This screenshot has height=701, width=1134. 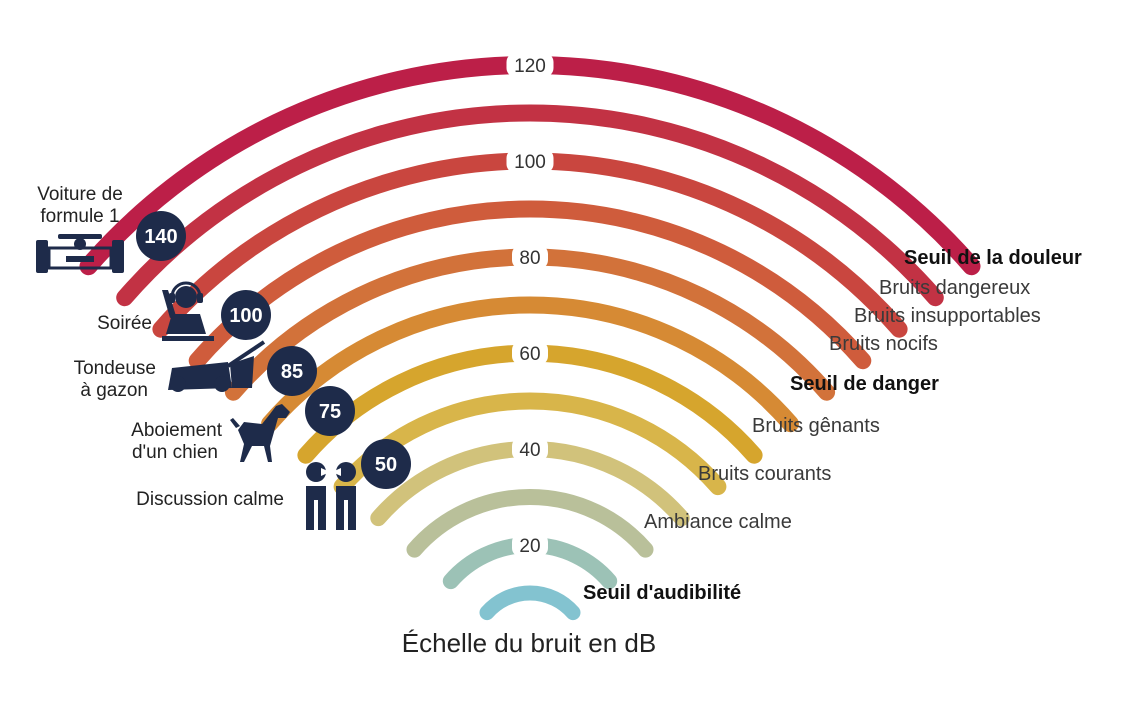 What do you see at coordinates (188, 311) in the screenshot?
I see `dj-headphones-icon` at bounding box center [188, 311].